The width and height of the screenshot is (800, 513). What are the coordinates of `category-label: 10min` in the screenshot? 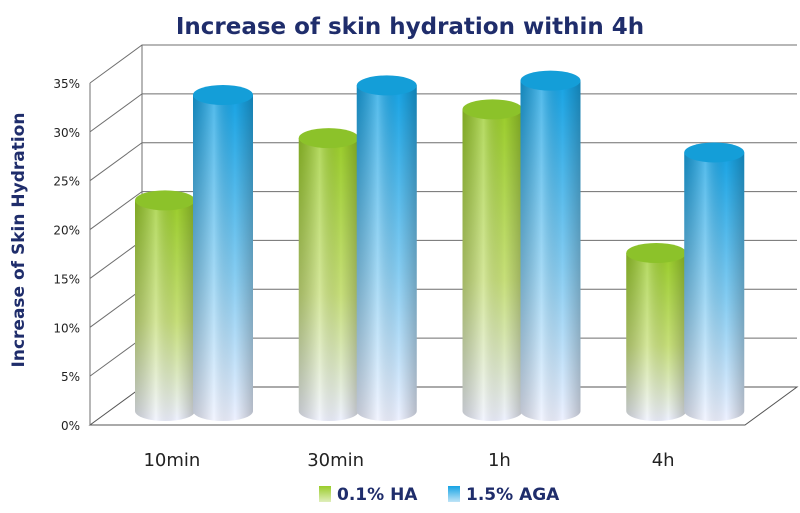 It's located at (171, 460).